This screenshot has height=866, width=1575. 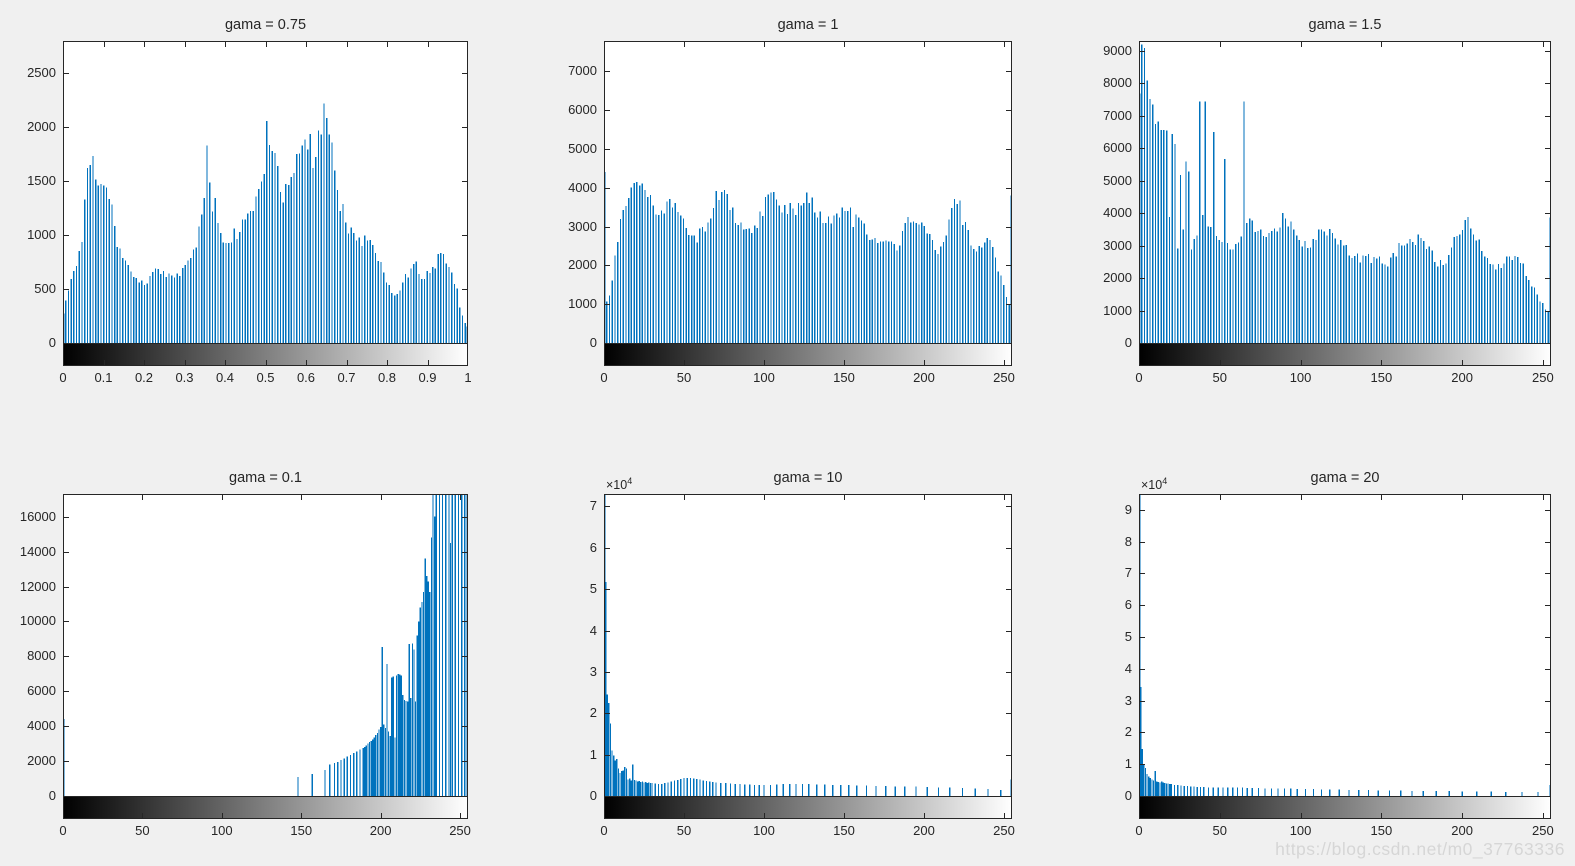 What do you see at coordinates (1345, 478) in the screenshot?
I see `plot-title: gama = 20` at bounding box center [1345, 478].